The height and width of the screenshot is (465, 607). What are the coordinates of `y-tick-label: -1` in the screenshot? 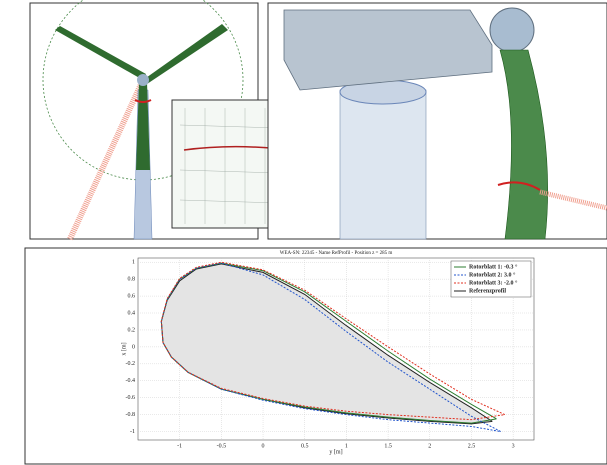 It's located at (132, 432).